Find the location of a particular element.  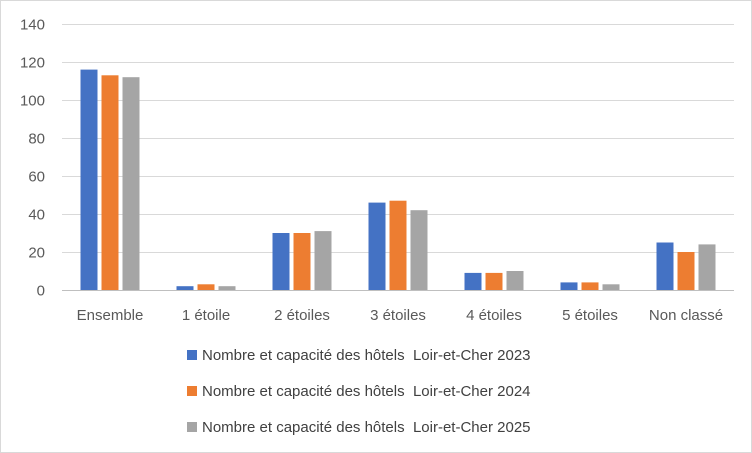

y-tick-label: 100 is located at coordinates (32, 101).